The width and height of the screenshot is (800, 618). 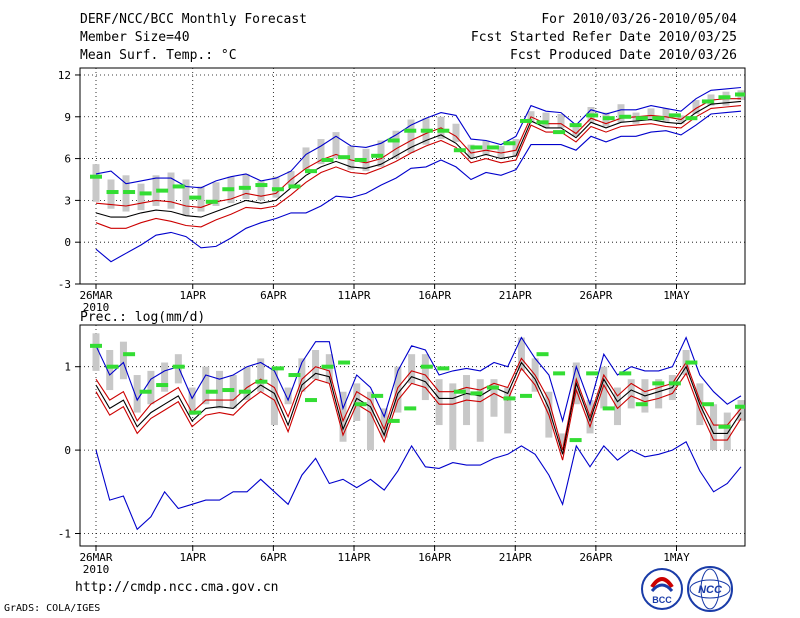 I want to click on y-tick-label: 6, so click(x=67, y=159).